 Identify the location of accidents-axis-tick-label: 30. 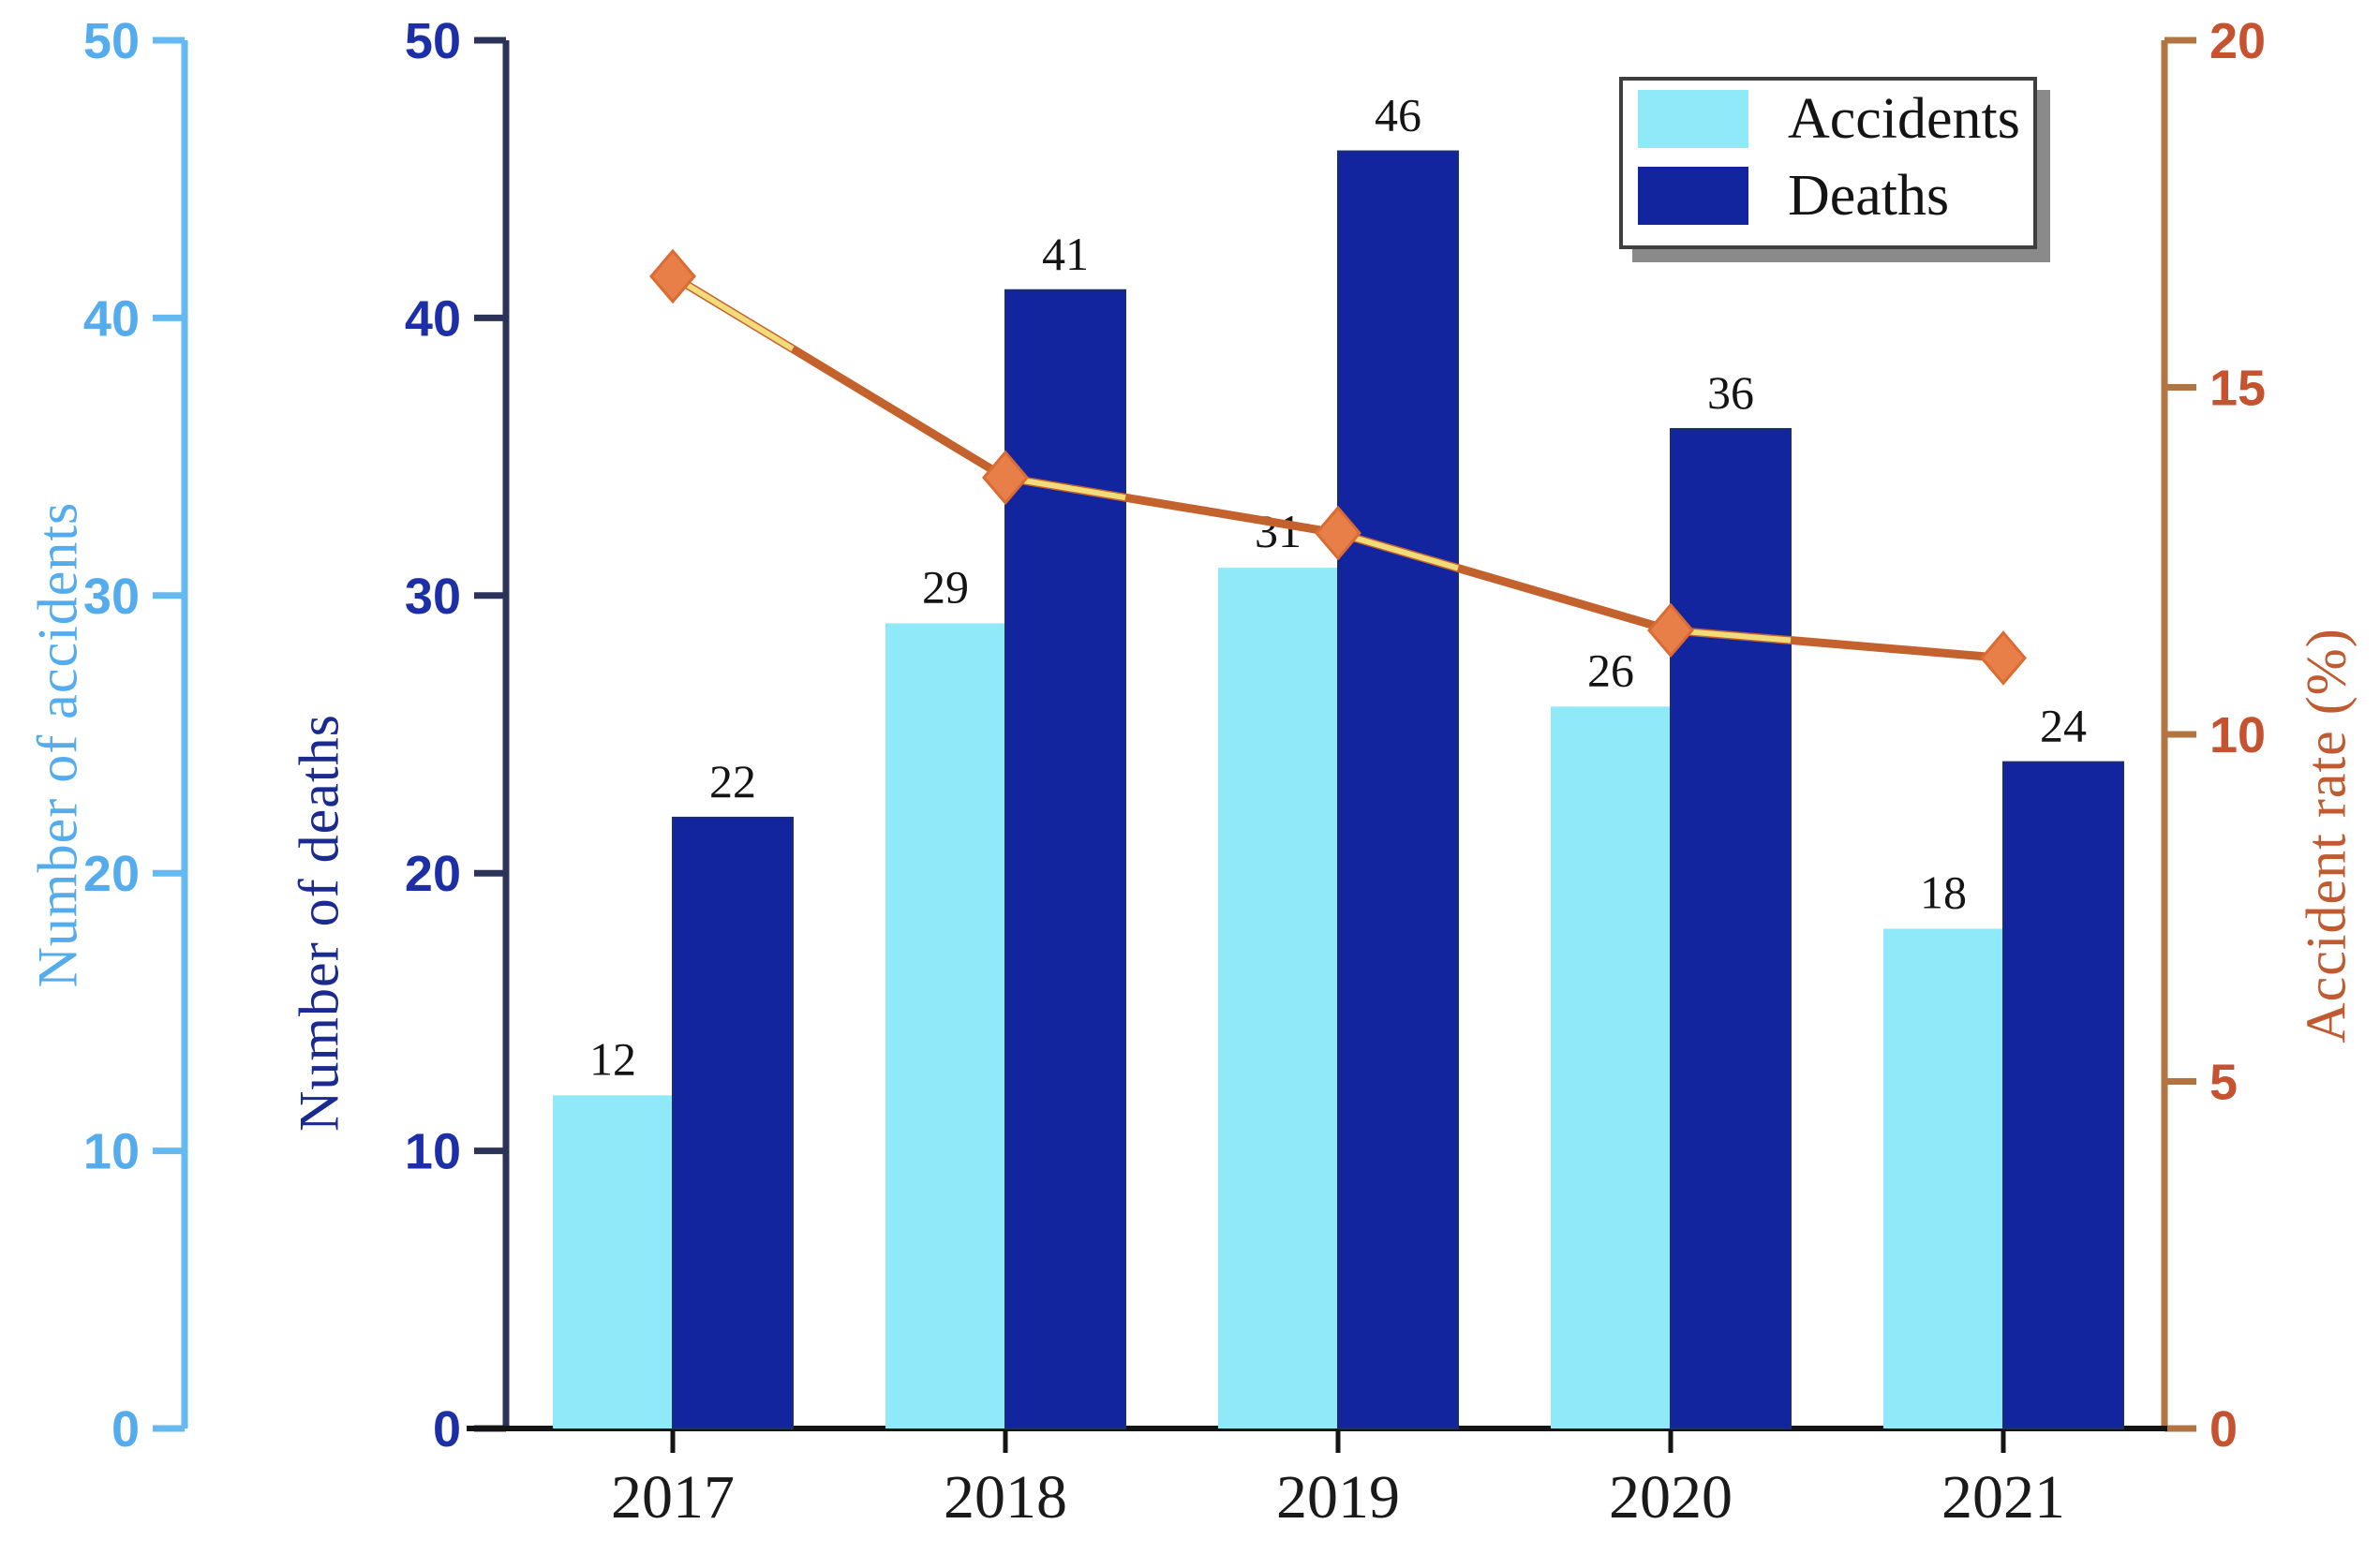
(111, 597).